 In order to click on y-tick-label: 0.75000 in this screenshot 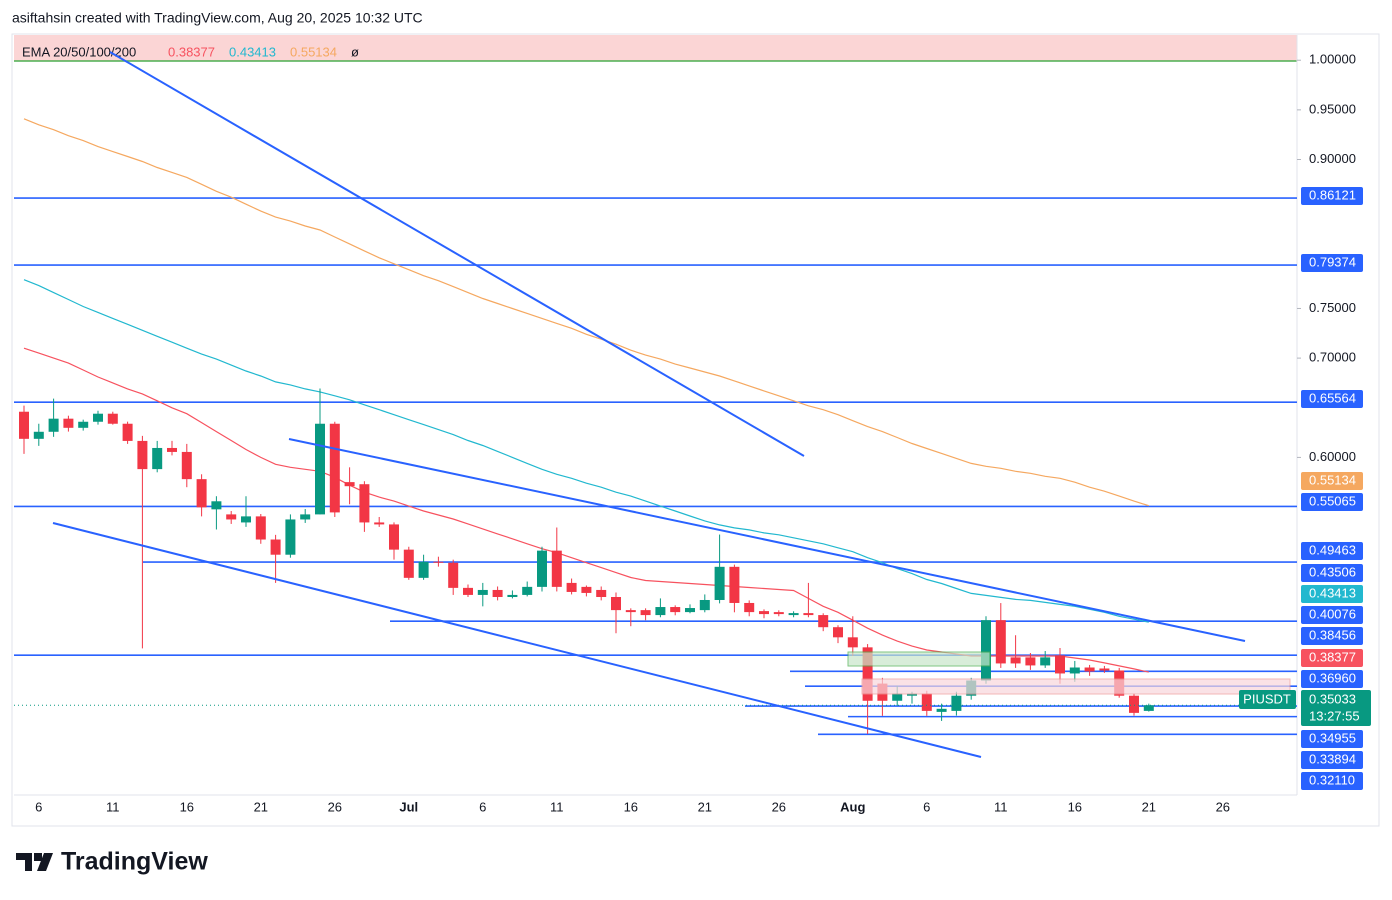, I will do `click(1332, 307)`.